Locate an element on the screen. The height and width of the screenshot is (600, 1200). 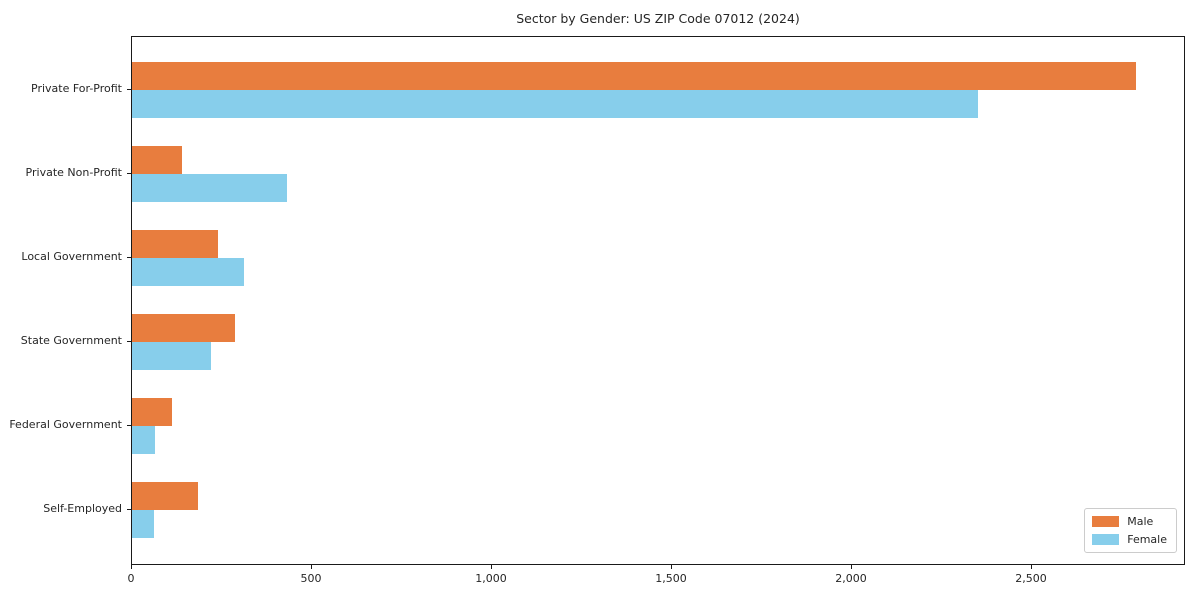
bar-male-private-non-profit is located at coordinates (157, 160).